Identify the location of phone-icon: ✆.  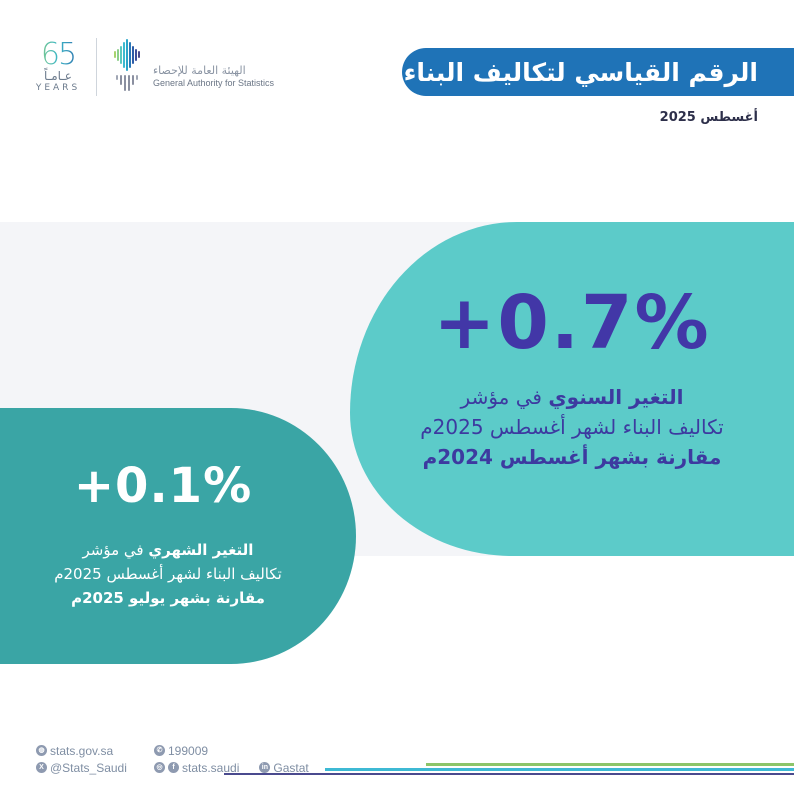
(159, 750).